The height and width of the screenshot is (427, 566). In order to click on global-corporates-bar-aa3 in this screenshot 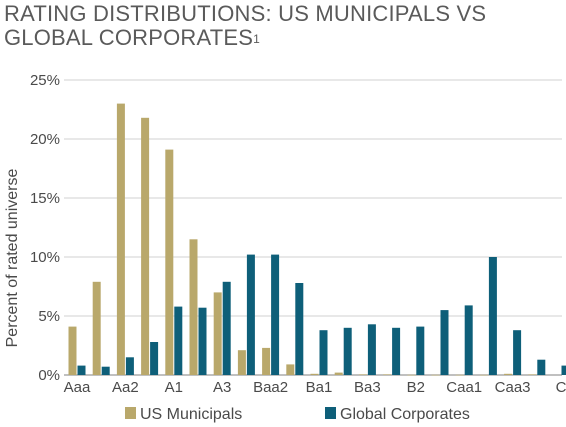, I will do `click(154, 358)`.